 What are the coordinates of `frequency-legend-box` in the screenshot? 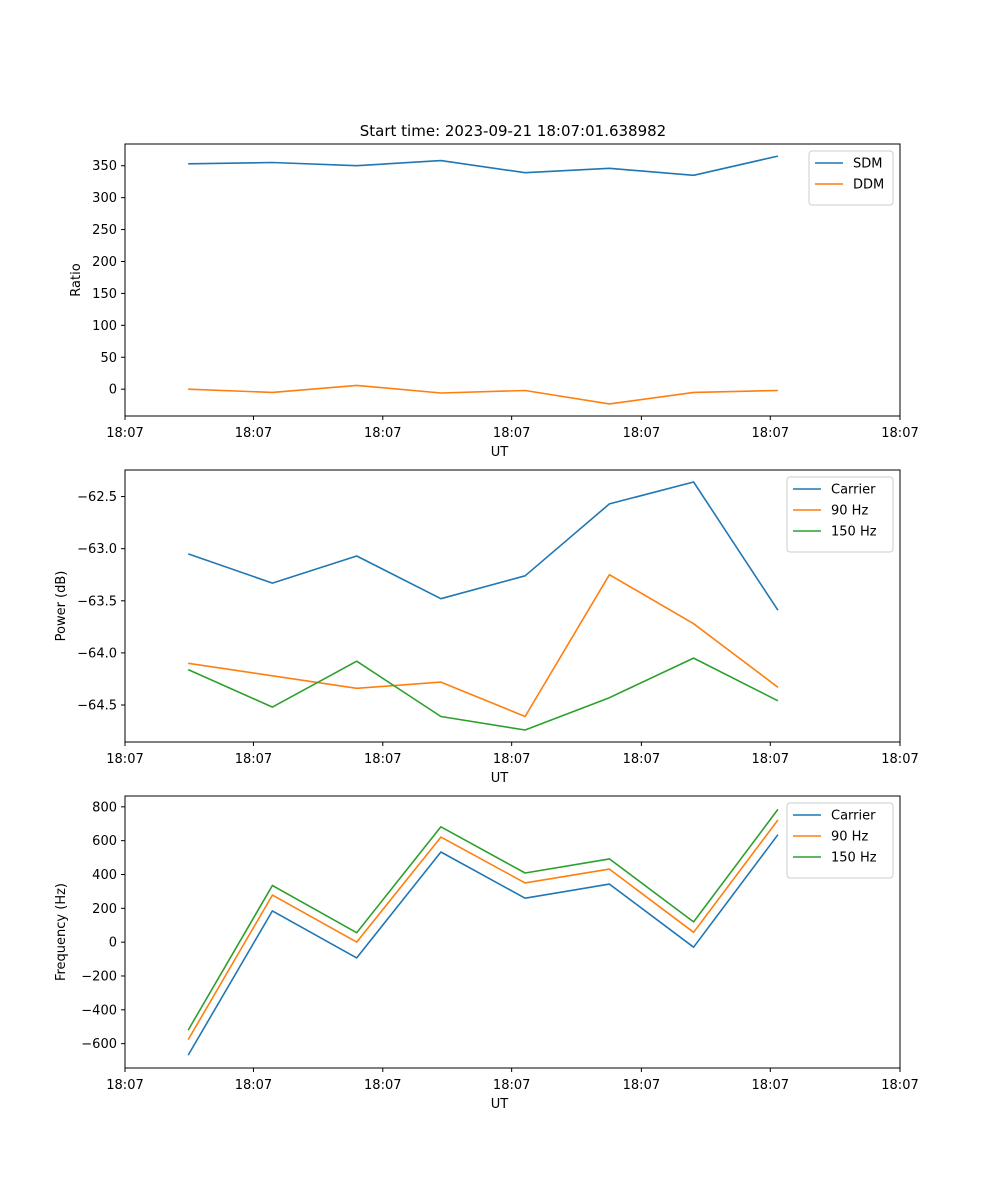 It's located at (840, 840).